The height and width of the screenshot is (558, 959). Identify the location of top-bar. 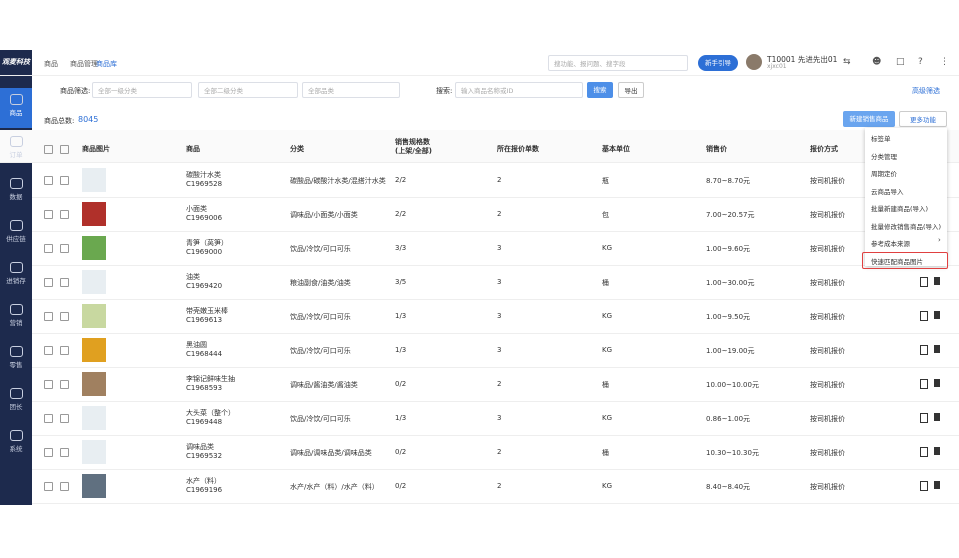
(479, 63).